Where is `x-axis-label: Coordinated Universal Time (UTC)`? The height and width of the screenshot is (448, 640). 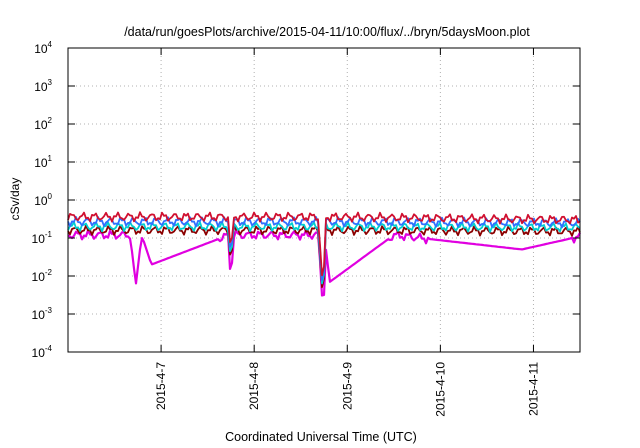 x-axis-label: Coordinated Universal Time (UTC) is located at coordinates (321, 437).